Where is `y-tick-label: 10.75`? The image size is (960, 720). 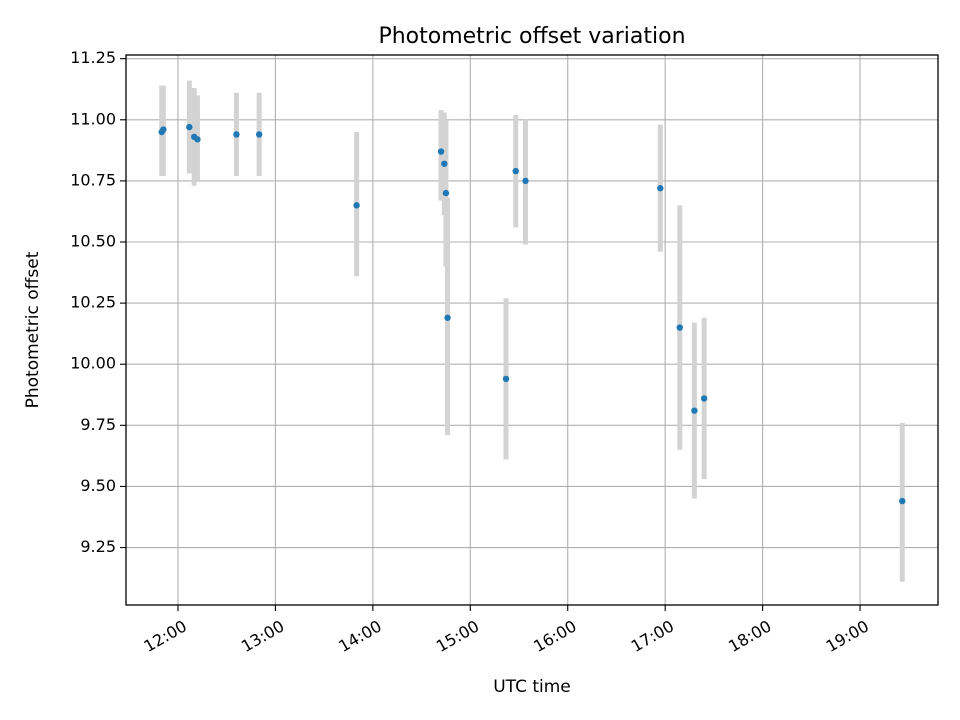
y-tick-label: 10.75 is located at coordinates (93, 179).